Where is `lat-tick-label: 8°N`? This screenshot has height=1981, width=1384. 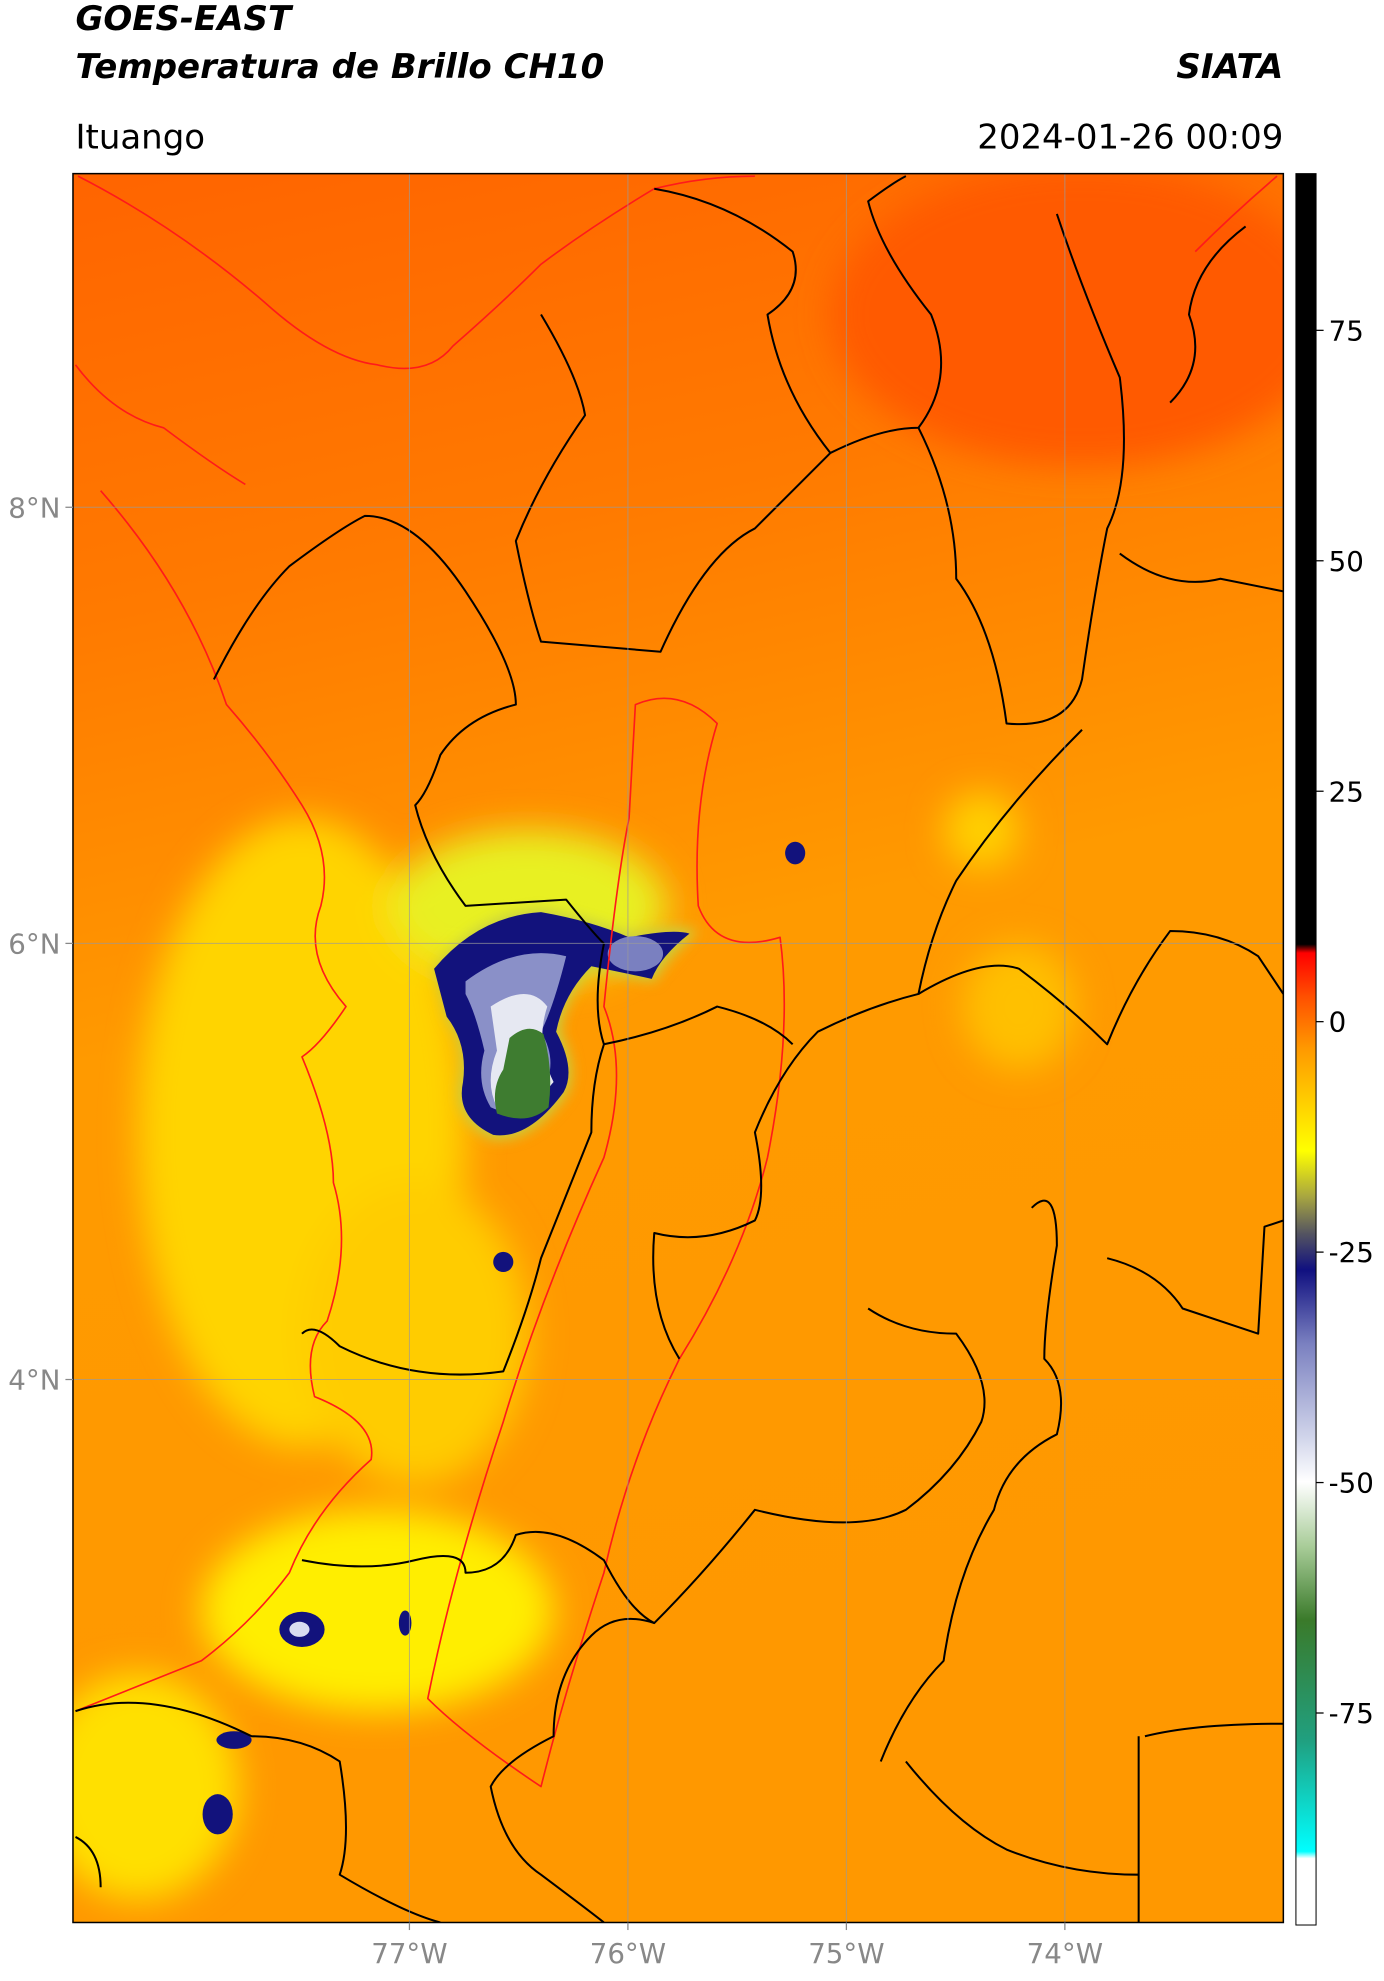
lat-tick-label: 8°N is located at coordinates (34, 507).